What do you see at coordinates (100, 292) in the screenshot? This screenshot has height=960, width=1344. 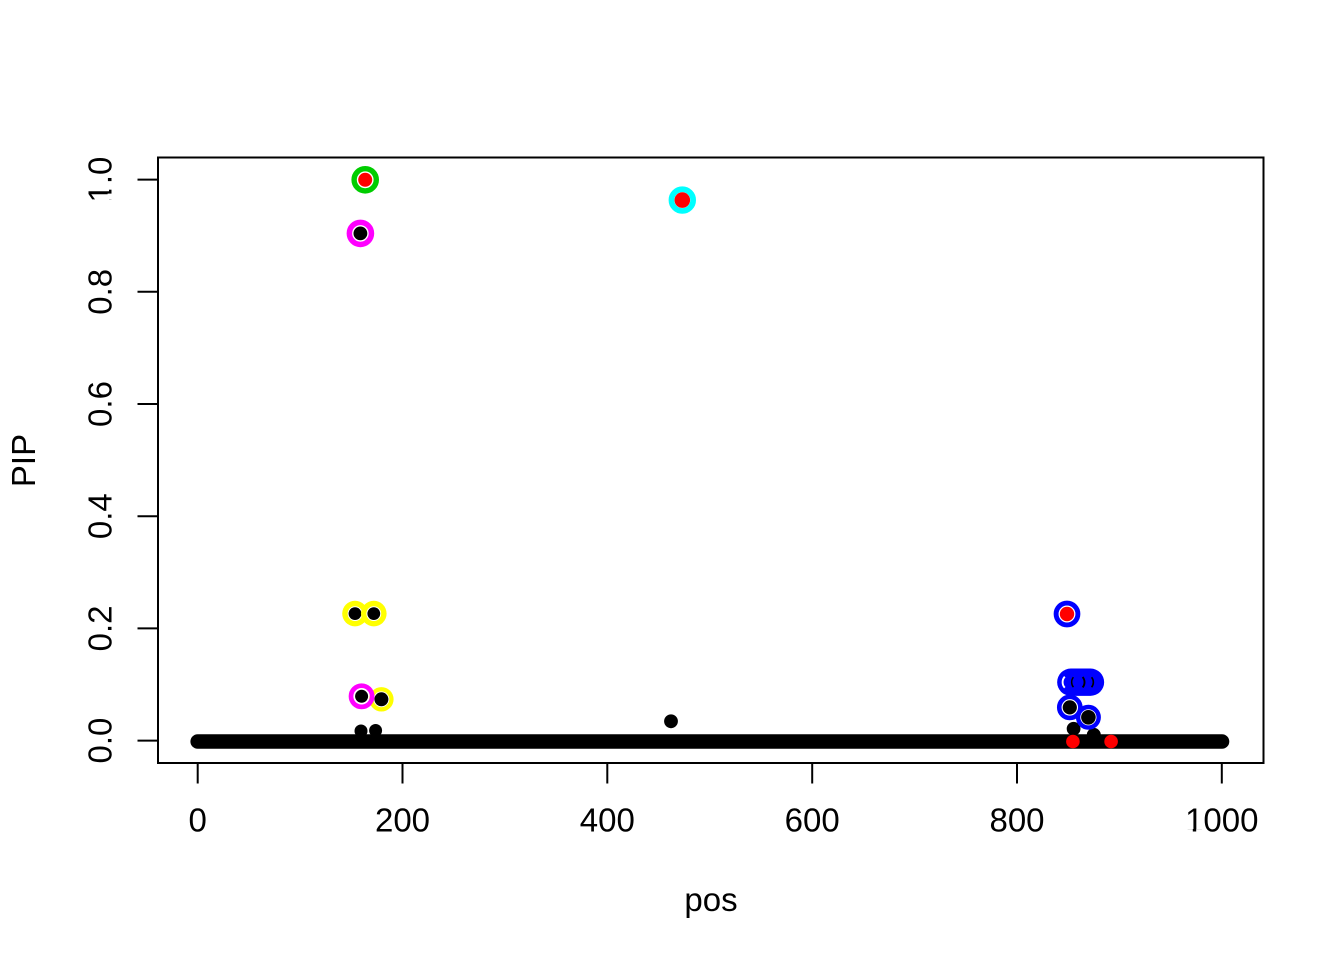 I see `svg-text: 0.8` at bounding box center [100, 292].